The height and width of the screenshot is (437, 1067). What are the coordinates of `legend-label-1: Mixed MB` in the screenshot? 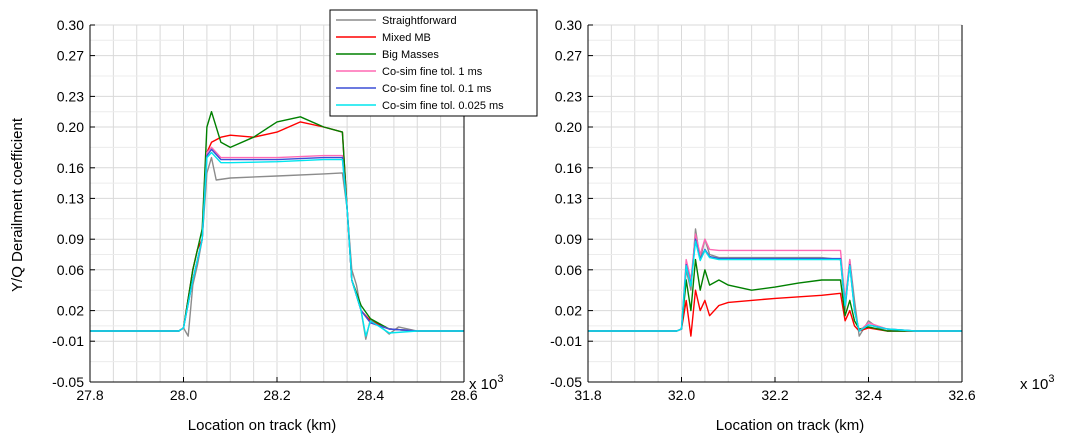 It's located at (406, 38).